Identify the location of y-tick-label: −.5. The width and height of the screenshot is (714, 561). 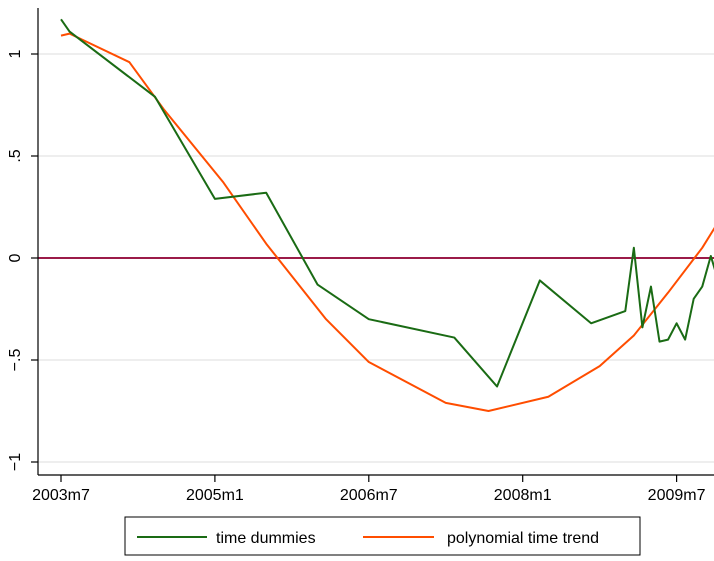
(15, 360).